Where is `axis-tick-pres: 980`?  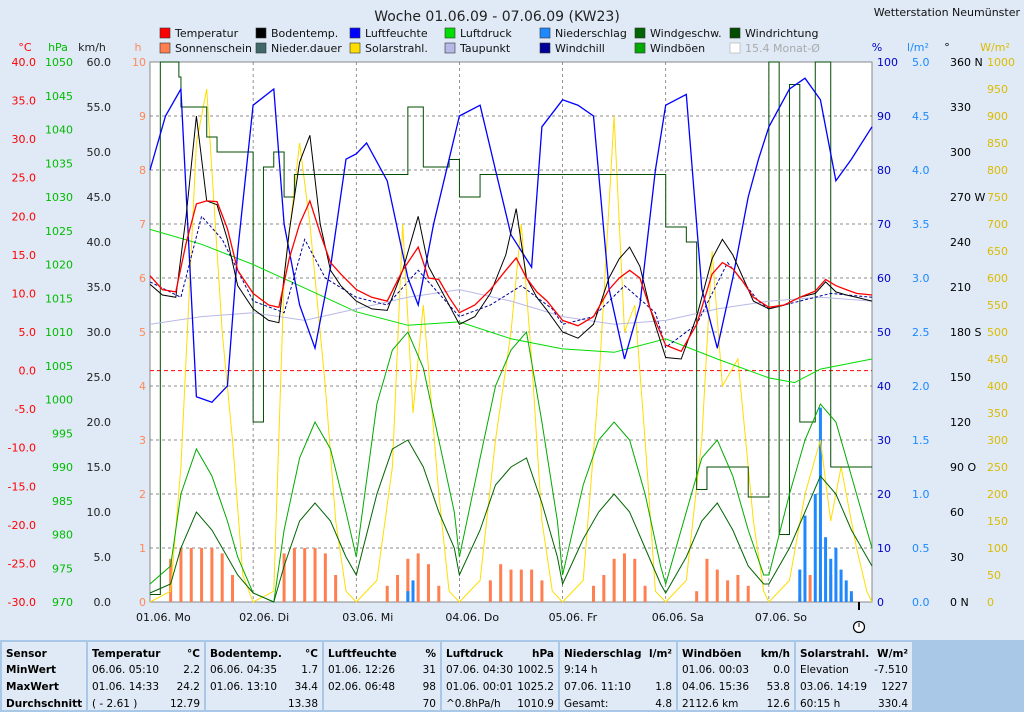 axis-tick-pres: 980 is located at coordinates (62, 535).